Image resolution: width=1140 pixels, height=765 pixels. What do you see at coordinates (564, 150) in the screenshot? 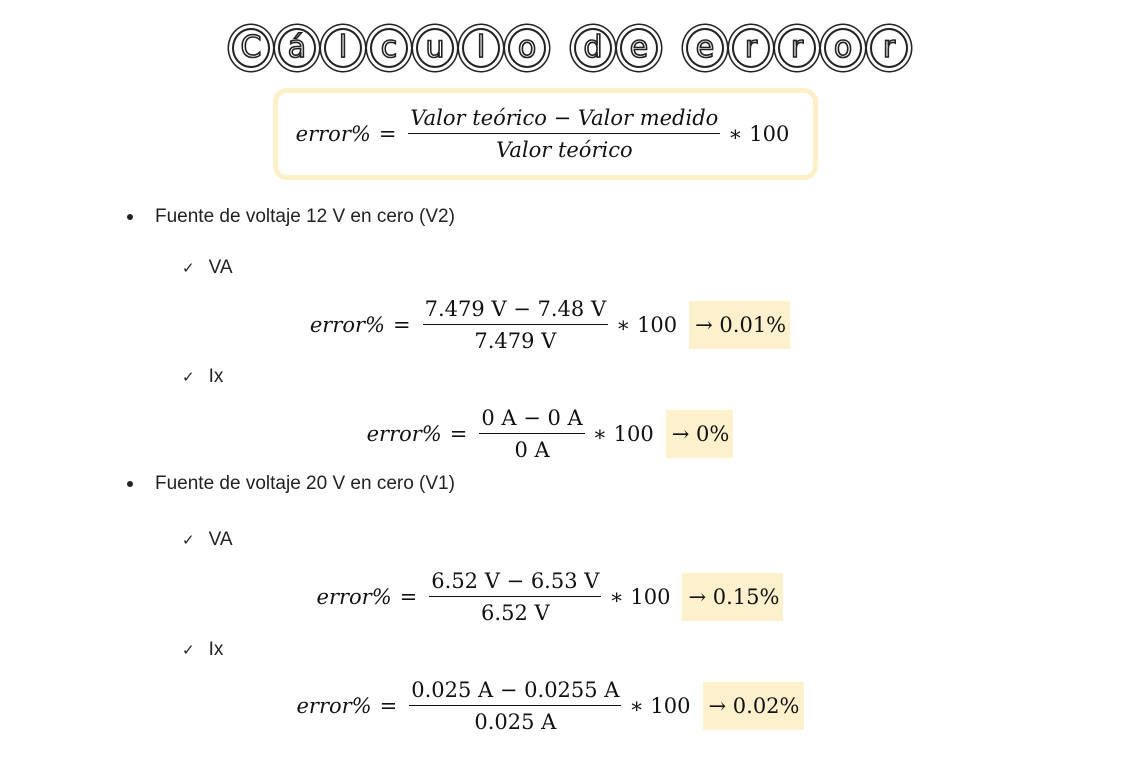
I see `fraction-denominator: Valor teórico` at bounding box center [564, 150].